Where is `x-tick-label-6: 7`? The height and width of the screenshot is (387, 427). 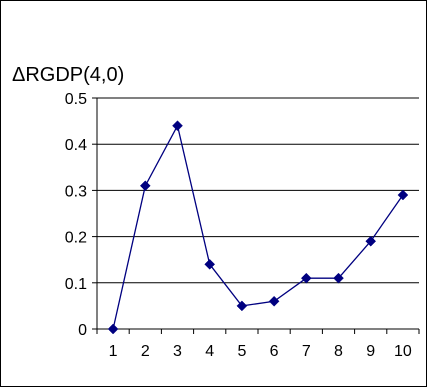
x-tick-label-6: 7 is located at coordinates (306, 351).